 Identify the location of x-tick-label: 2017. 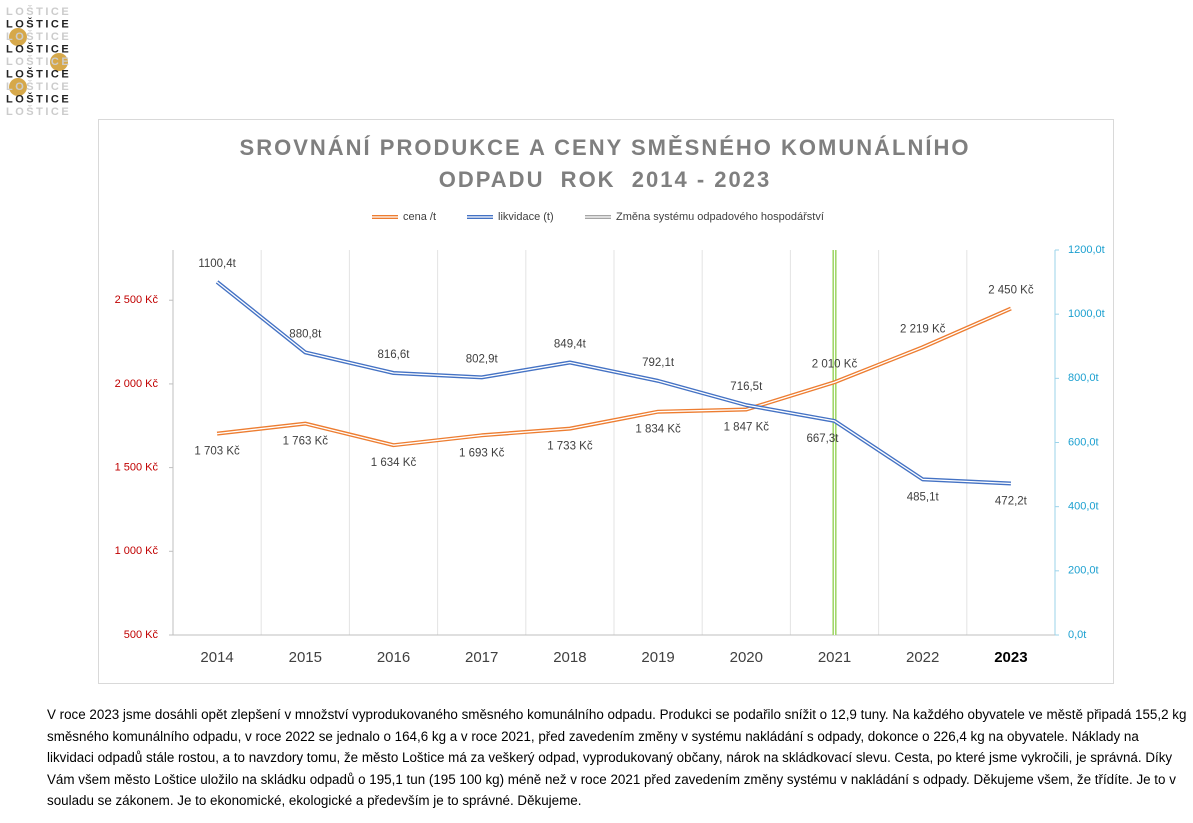
(481, 657).